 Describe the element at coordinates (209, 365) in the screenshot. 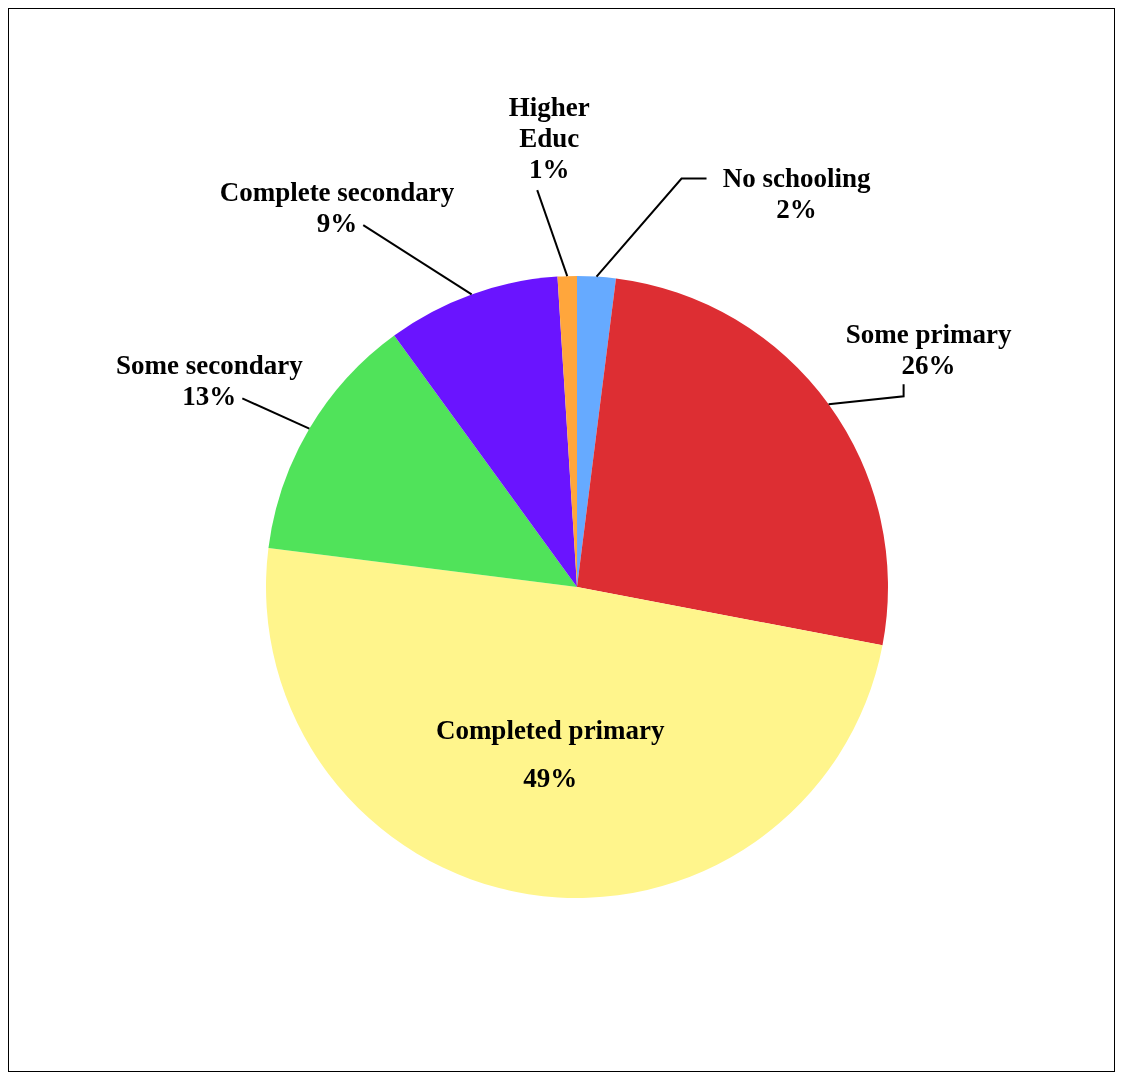

I see `slice-label: Some secondary` at that location.